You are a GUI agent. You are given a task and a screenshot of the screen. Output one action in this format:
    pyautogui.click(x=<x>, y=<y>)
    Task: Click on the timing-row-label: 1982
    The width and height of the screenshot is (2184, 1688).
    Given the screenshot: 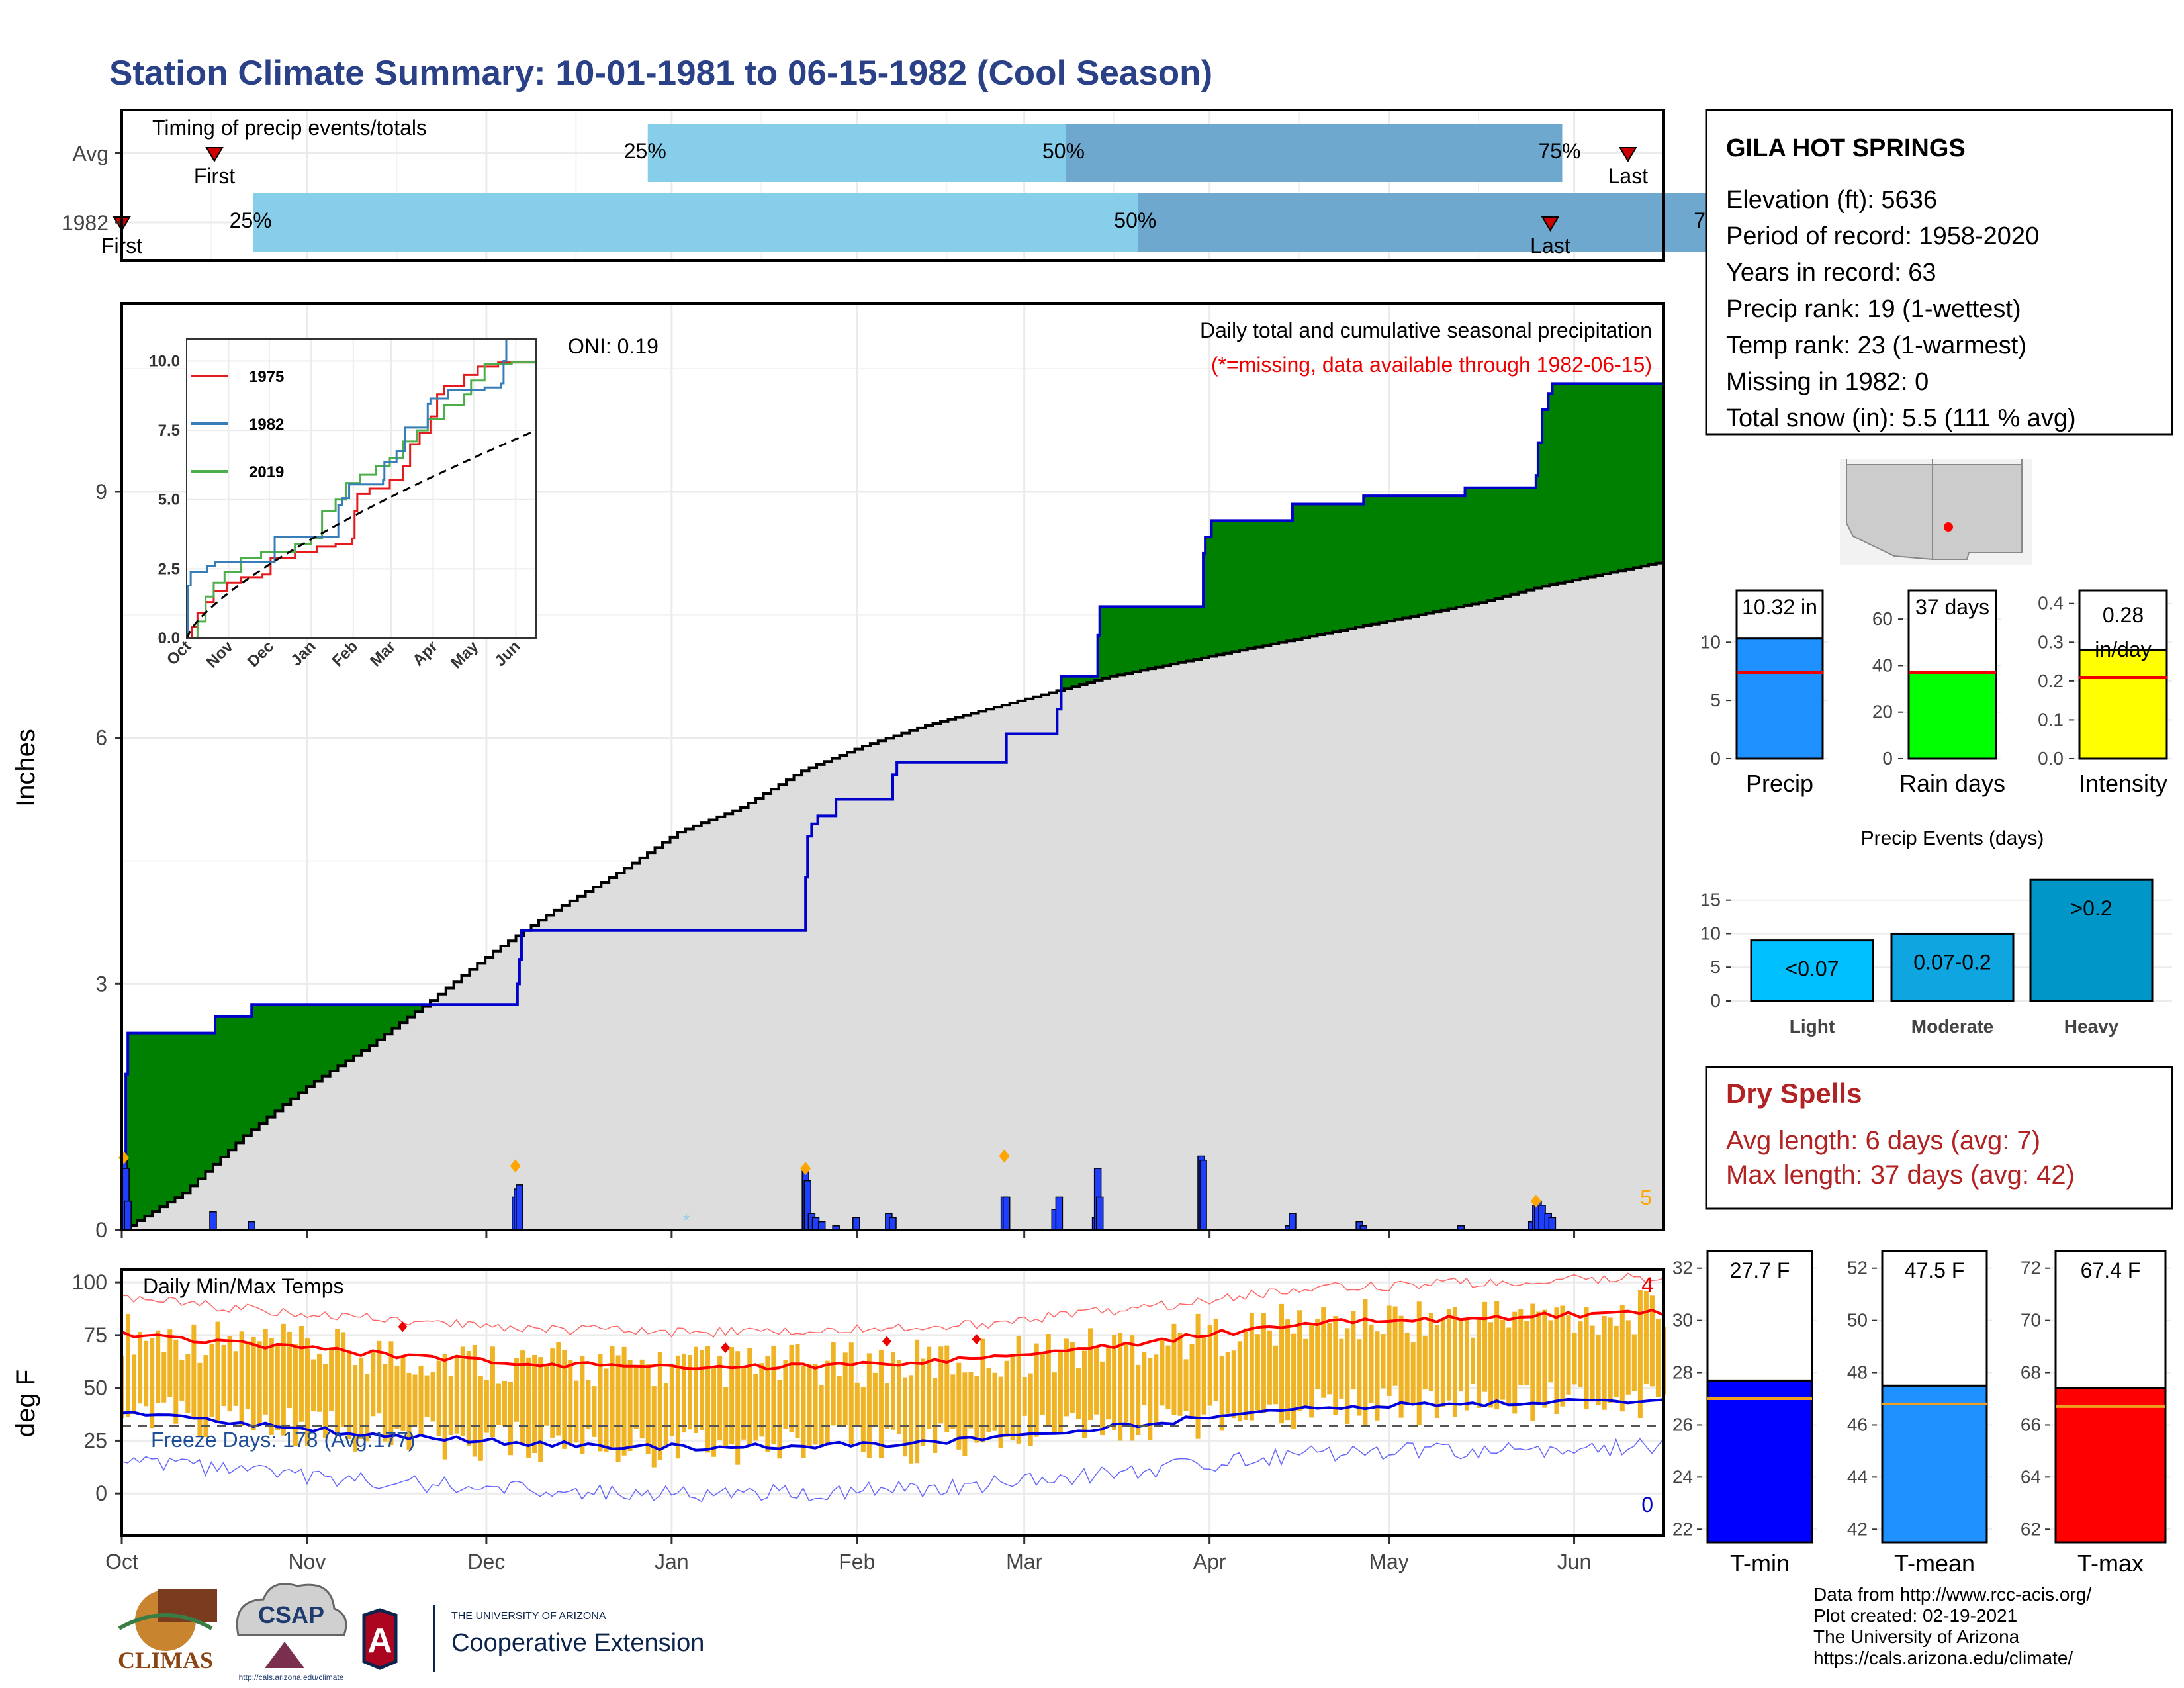 What is the action you would take?
    pyautogui.click(x=85, y=223)
    